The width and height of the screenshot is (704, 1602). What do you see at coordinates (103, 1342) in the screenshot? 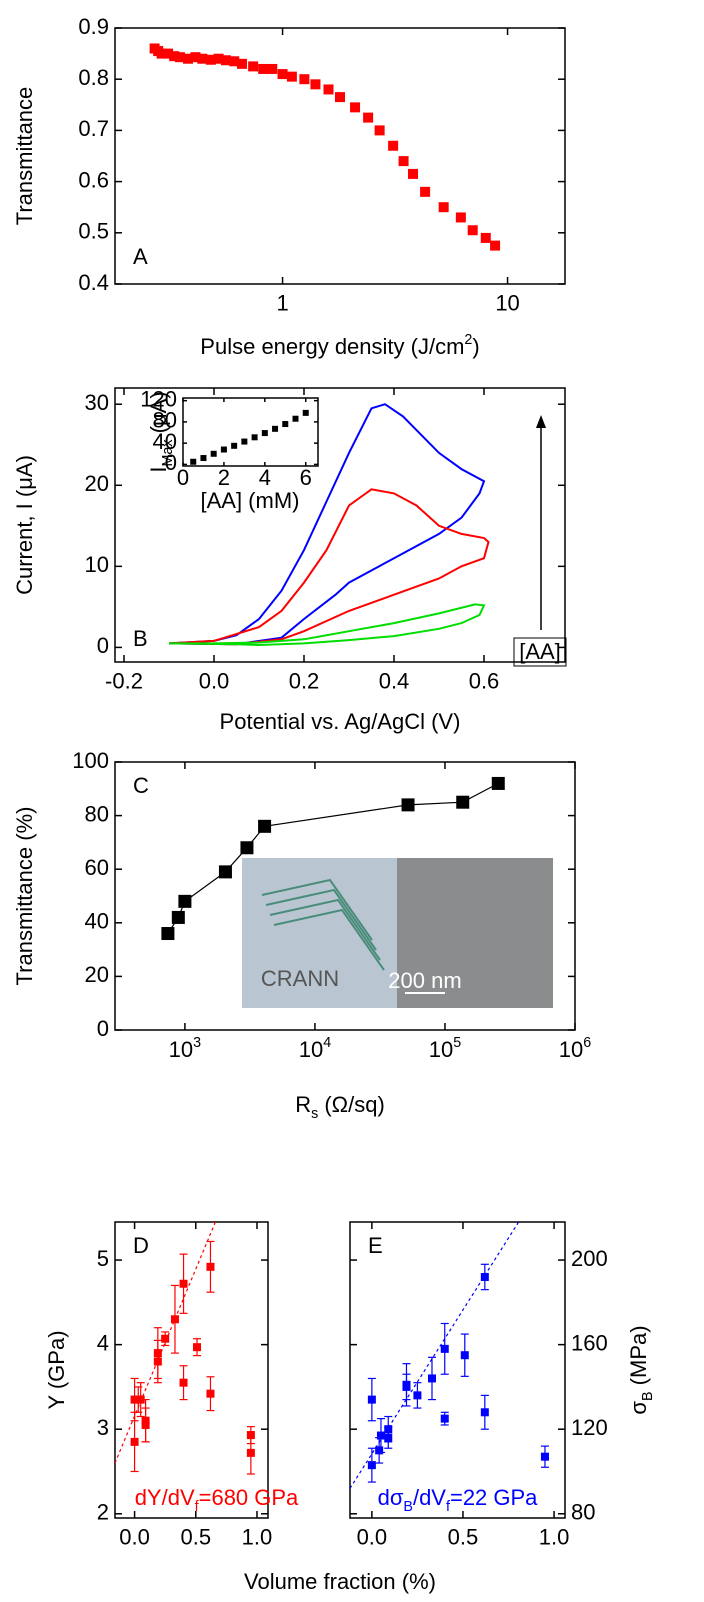
I see `y-tick-label: 4` at bounding box center [103, 1342].